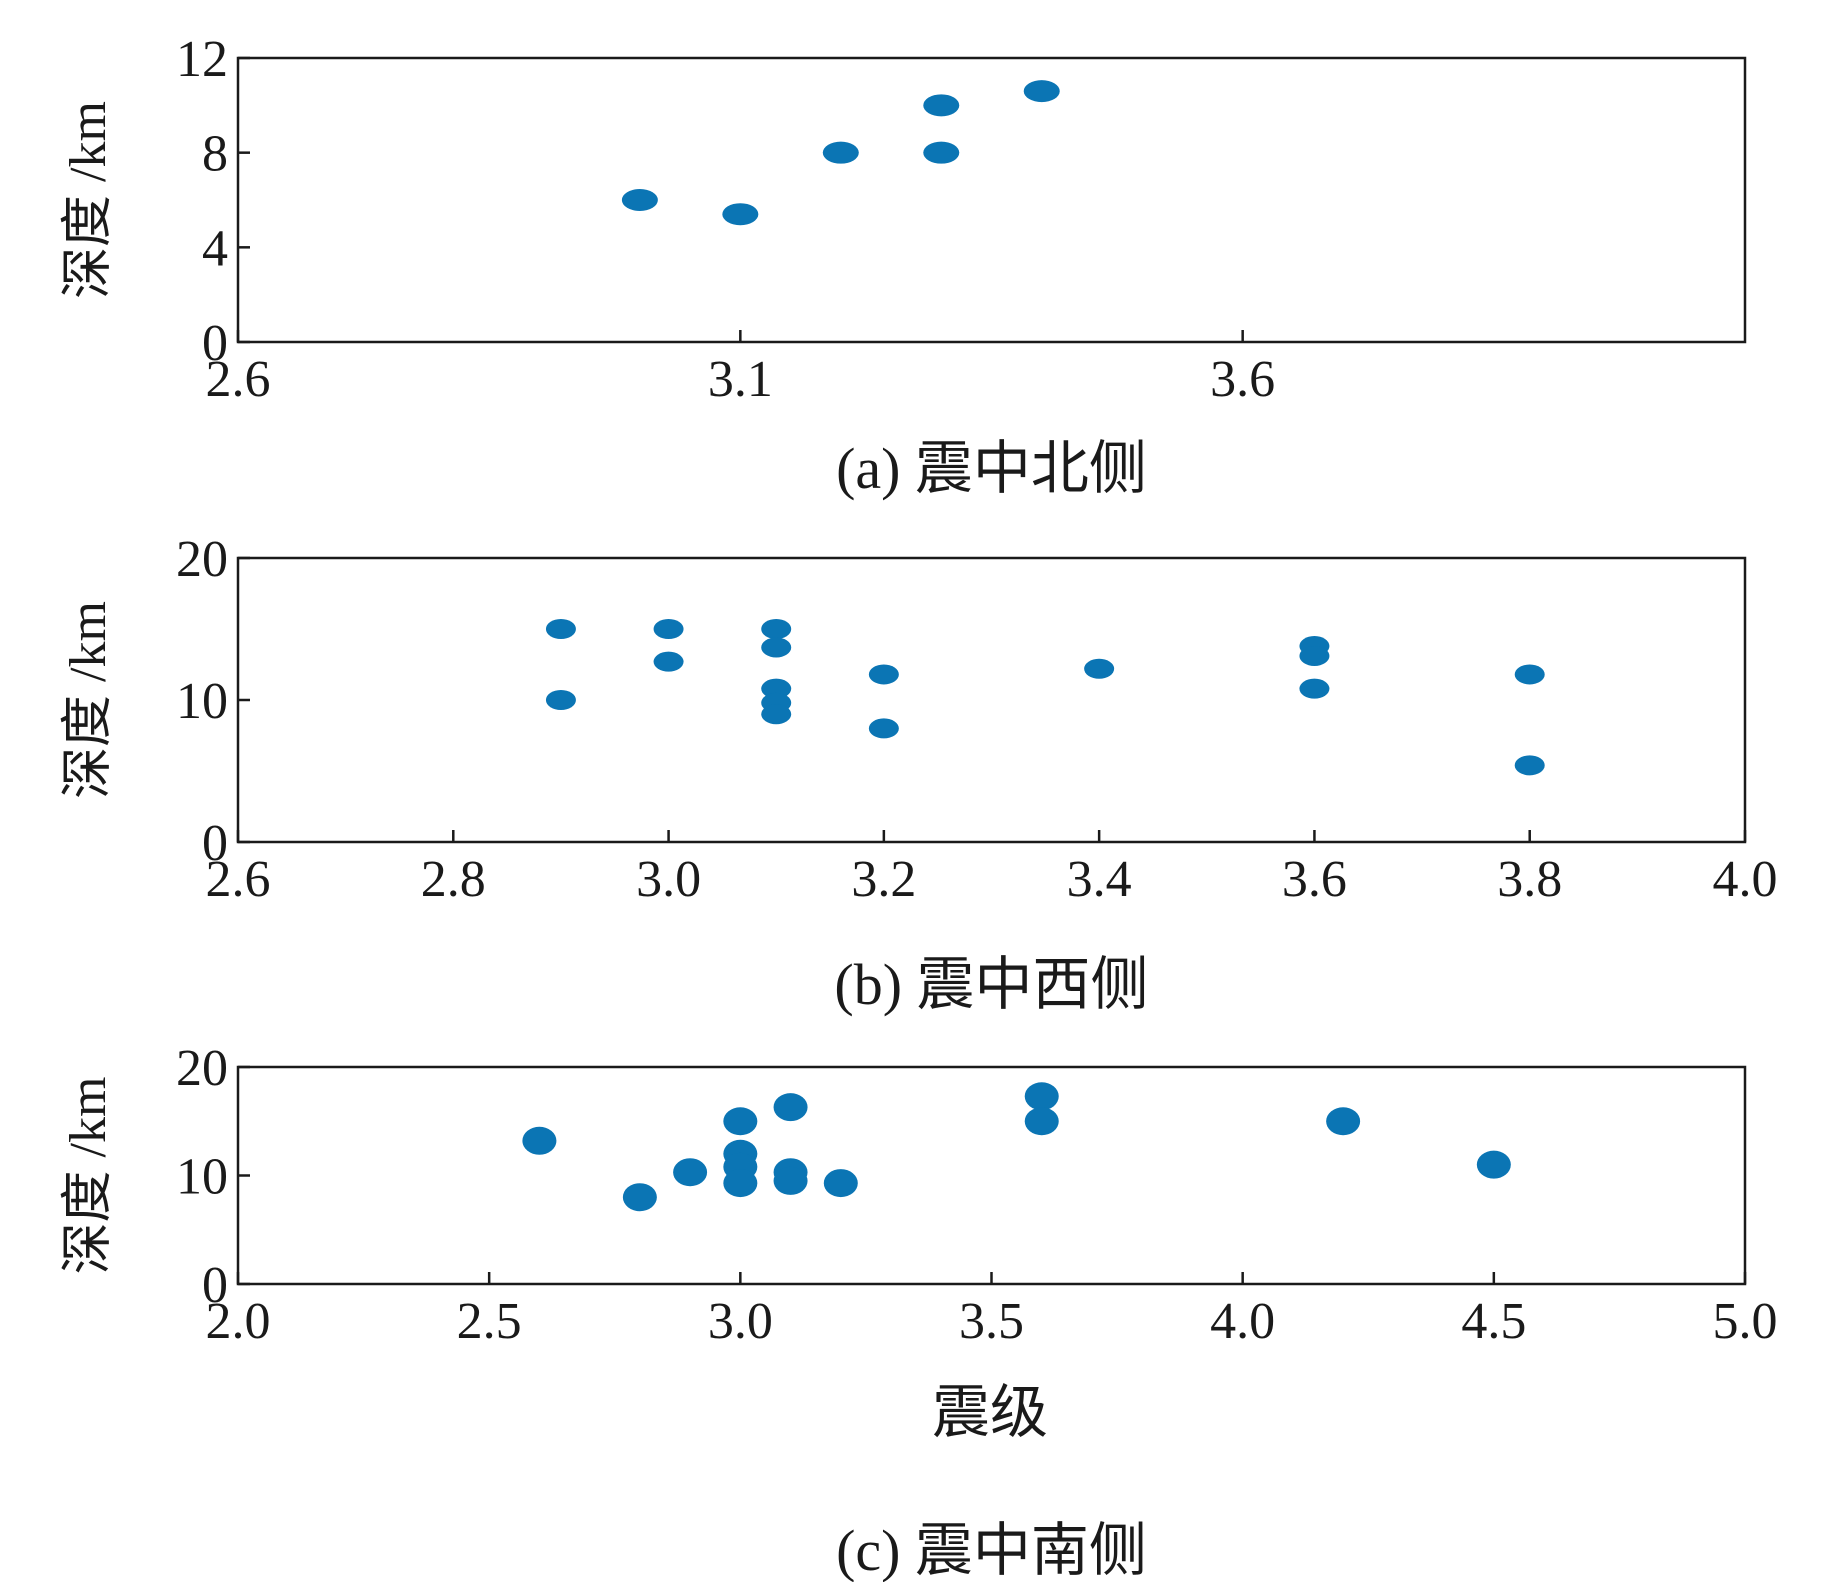 The height and width of the screenshot is (1582, 1843). Describe the element at coordinates (1493, 1321) in the screenshot. I see `x-tick-label: 4.5` at that location.